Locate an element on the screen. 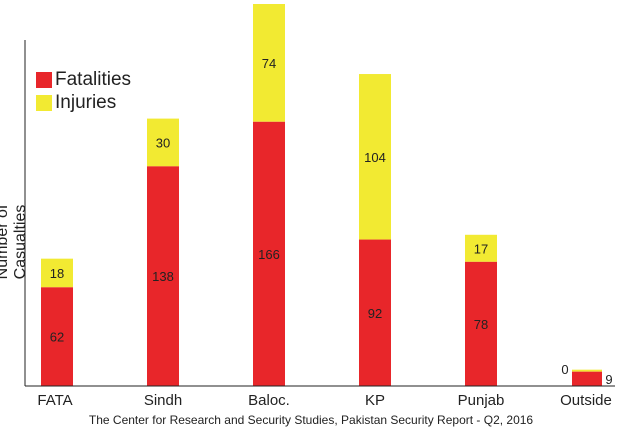 The height and width of the screenshot is (437, 622). legend-label-fatalities: Fatalities is located at coordinates (93, 79).